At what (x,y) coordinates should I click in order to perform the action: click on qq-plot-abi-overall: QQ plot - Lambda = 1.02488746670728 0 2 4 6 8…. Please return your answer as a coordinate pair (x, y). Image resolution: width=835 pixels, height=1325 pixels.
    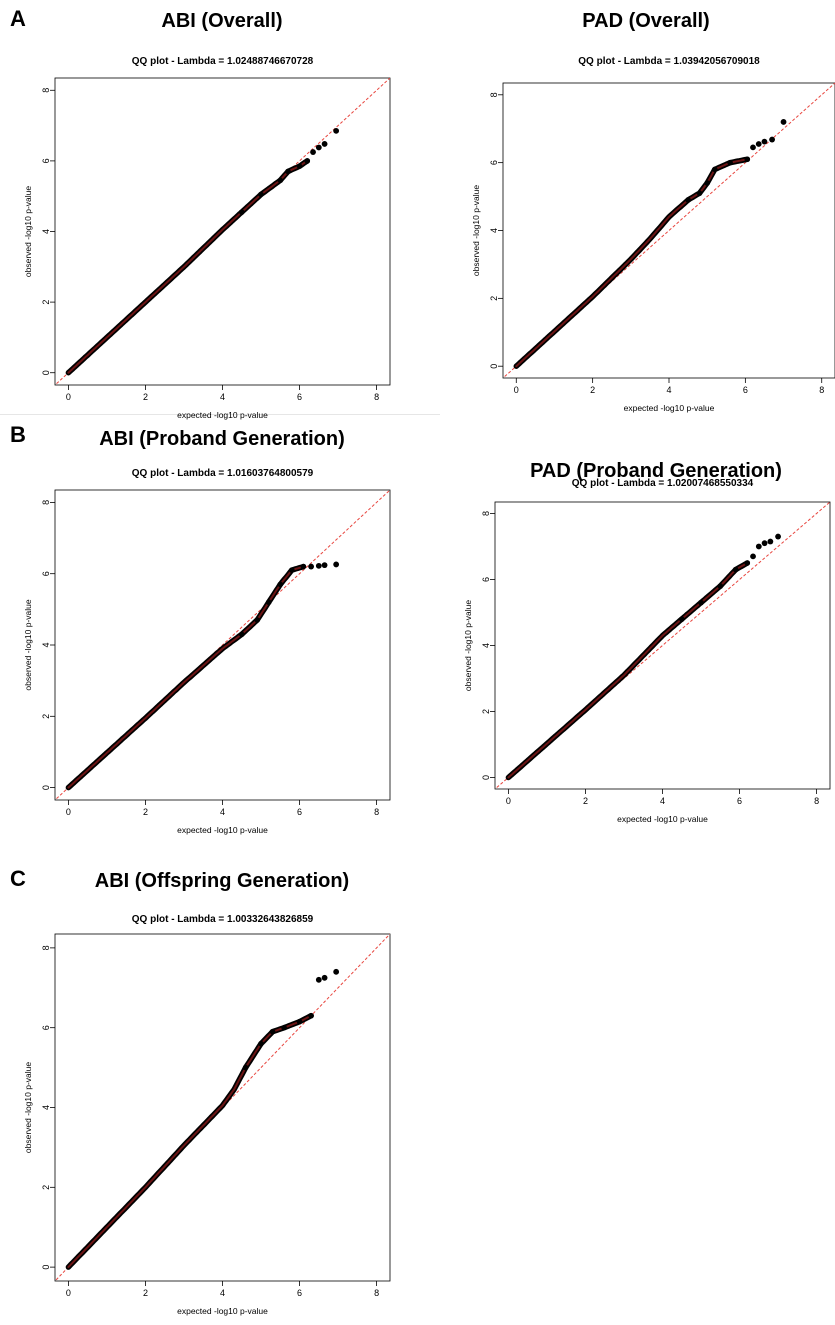
    Looking at the image, I should click on (207, 238).